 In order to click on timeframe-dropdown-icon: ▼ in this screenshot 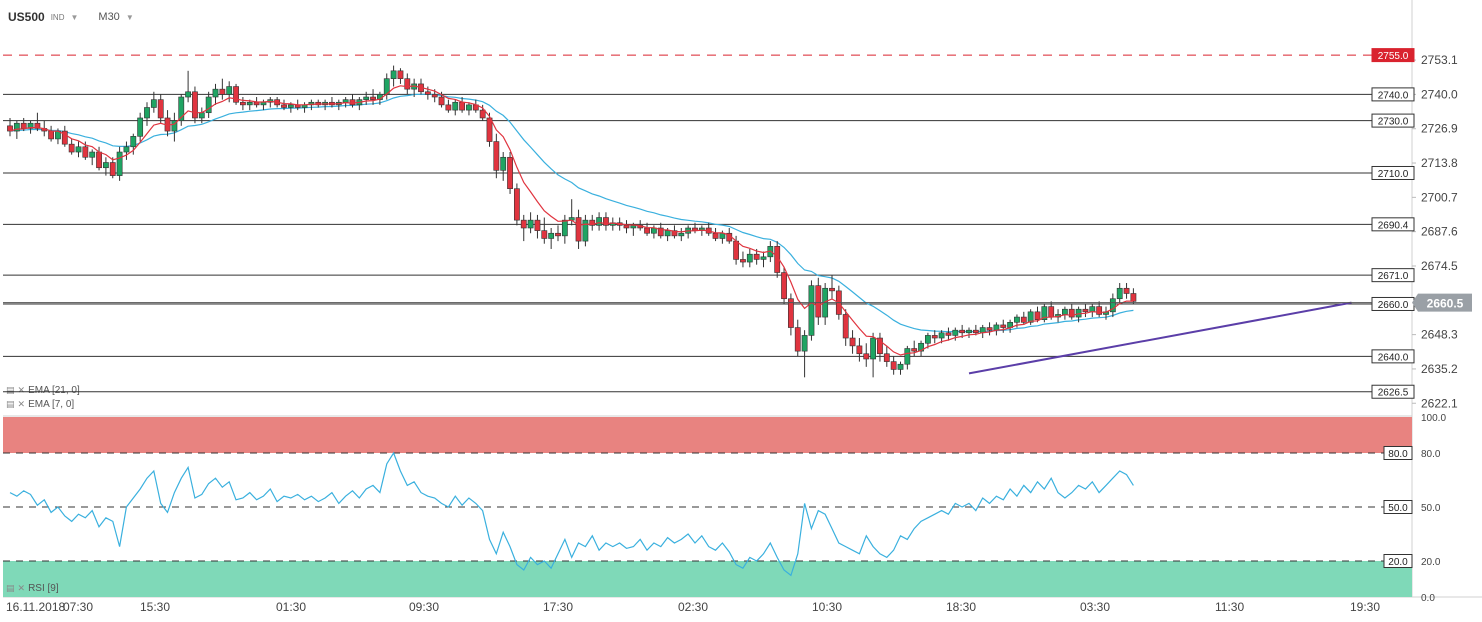, I will do `click(129, 17)`.